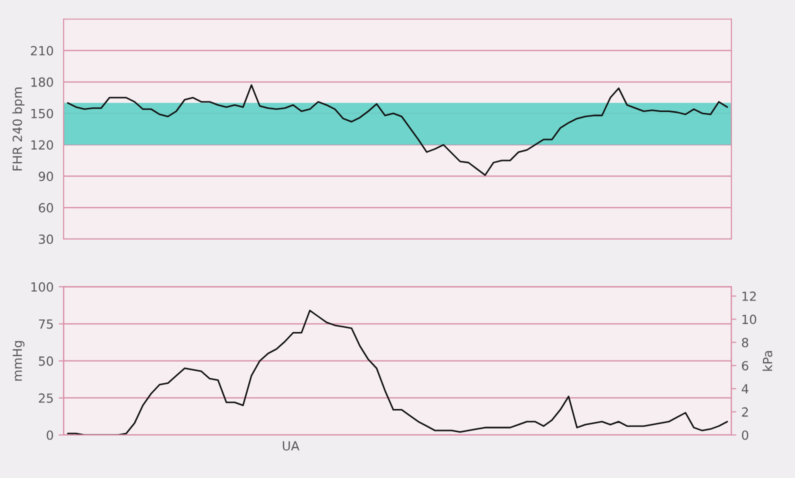  I want to click on y-tick-label: 75, so click(45, 324).